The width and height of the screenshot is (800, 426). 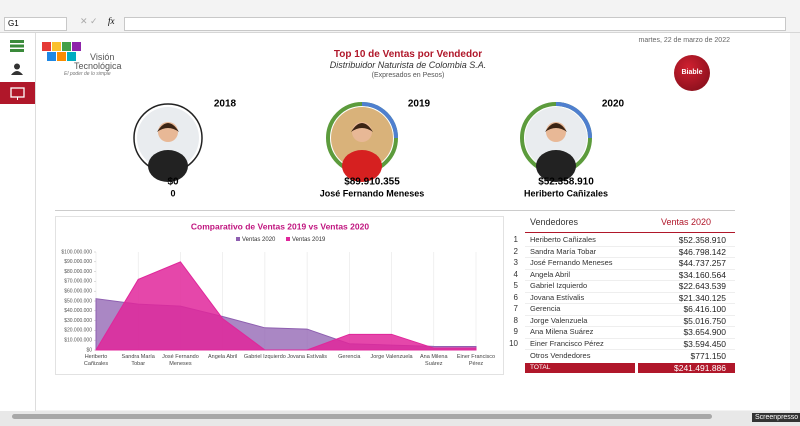 I want to click on x-tick-label: Angela Abril, so click(x=222, y=357).